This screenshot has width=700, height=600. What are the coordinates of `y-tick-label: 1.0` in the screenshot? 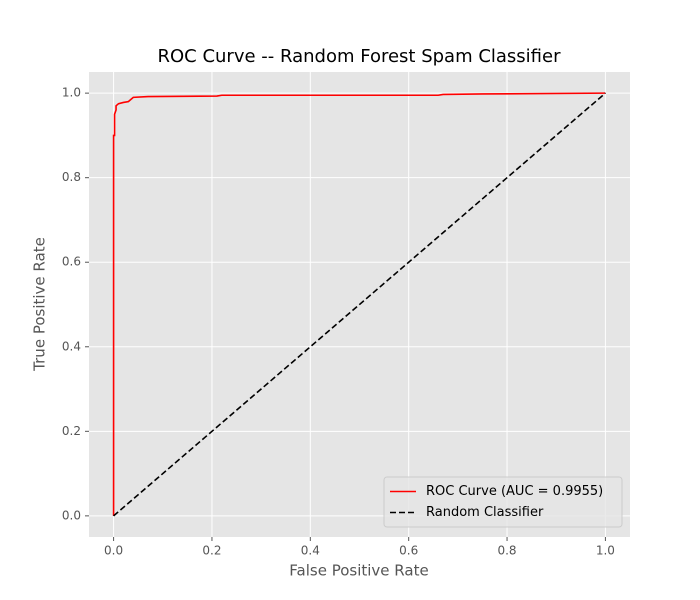 It's located at (71, 93).